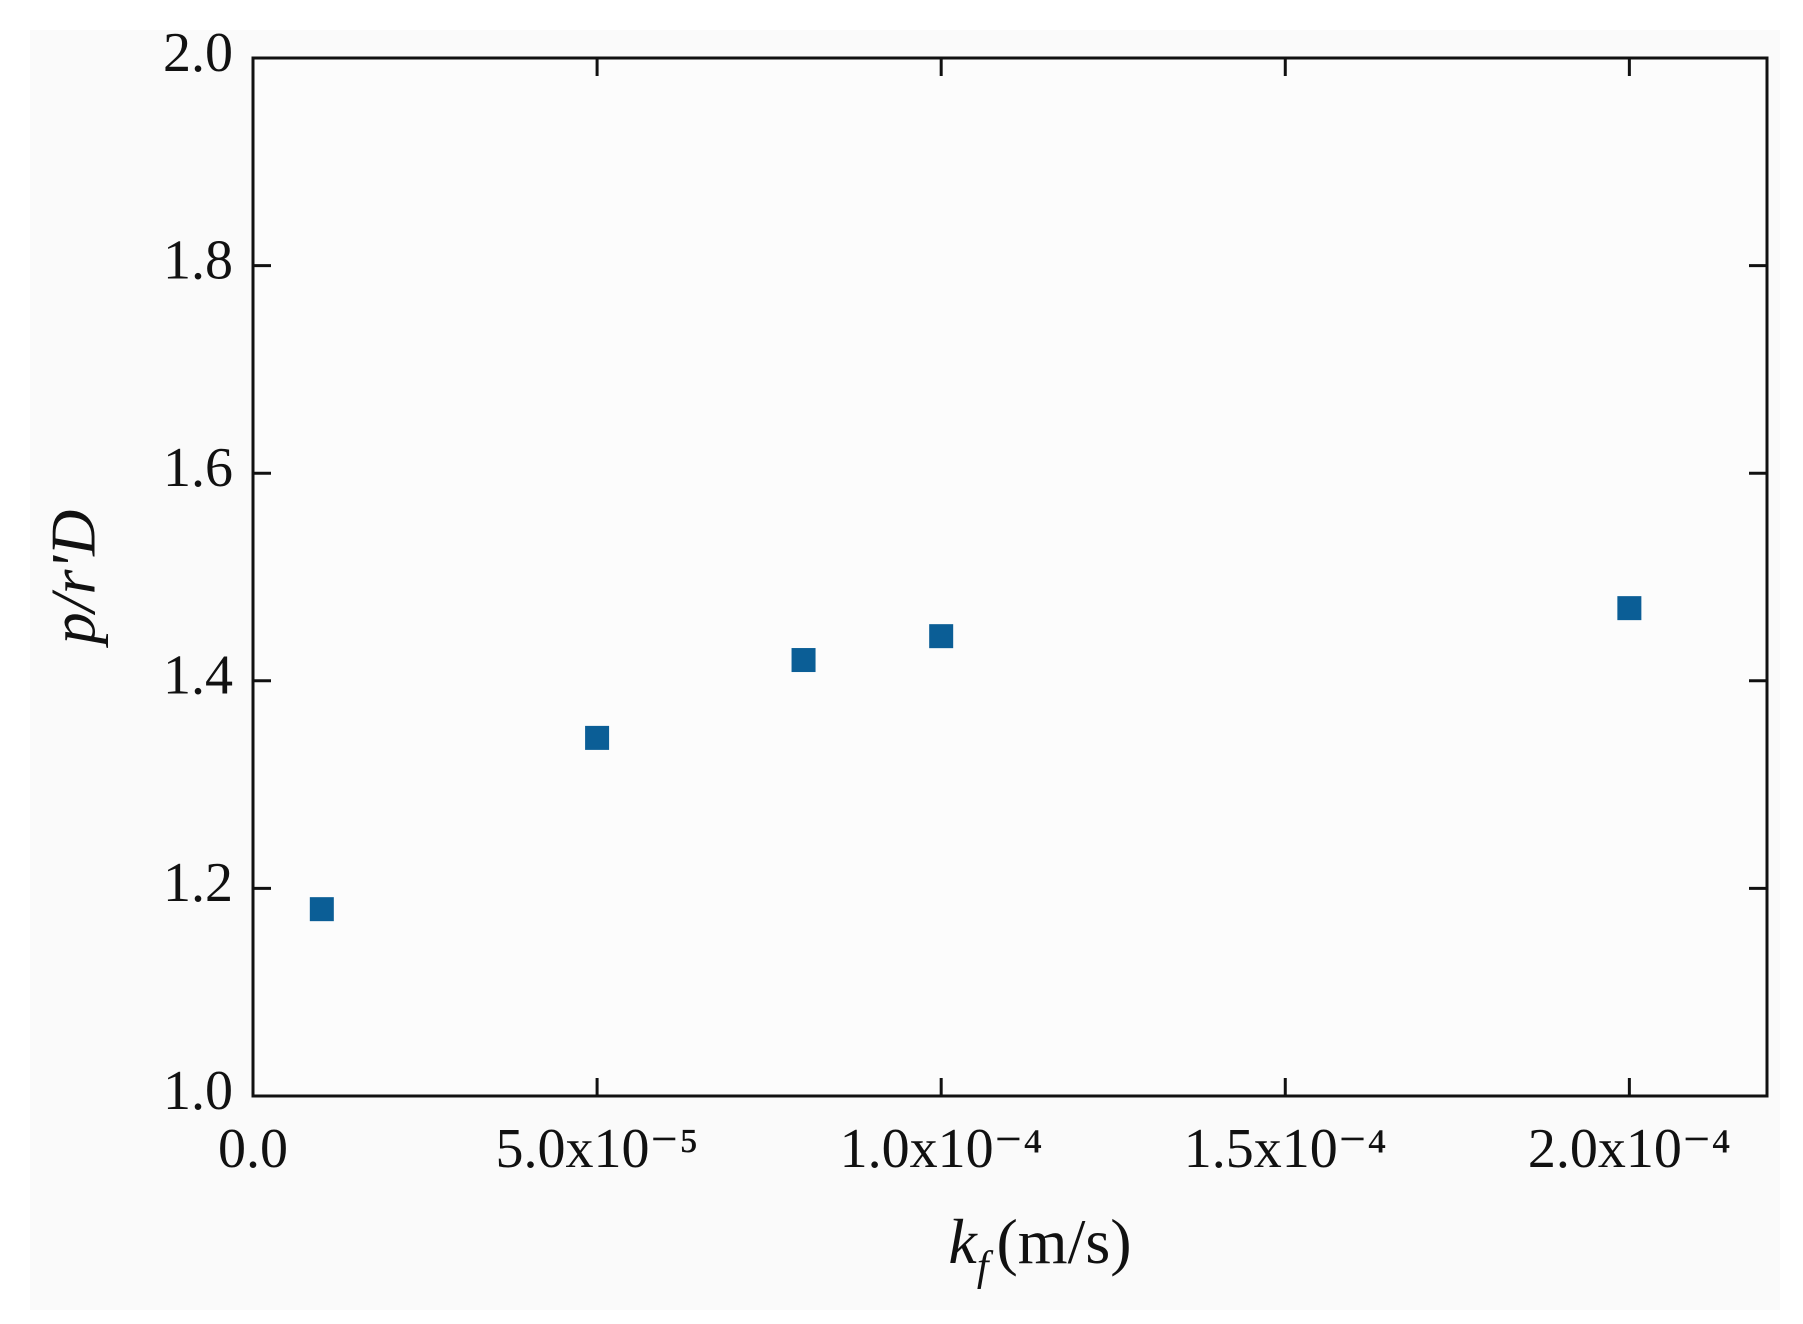  What do you see at coordinates (253, 1149) in the screenshot?
I see `x-tick-label: 0.0` at bounding box center [253, 1149].